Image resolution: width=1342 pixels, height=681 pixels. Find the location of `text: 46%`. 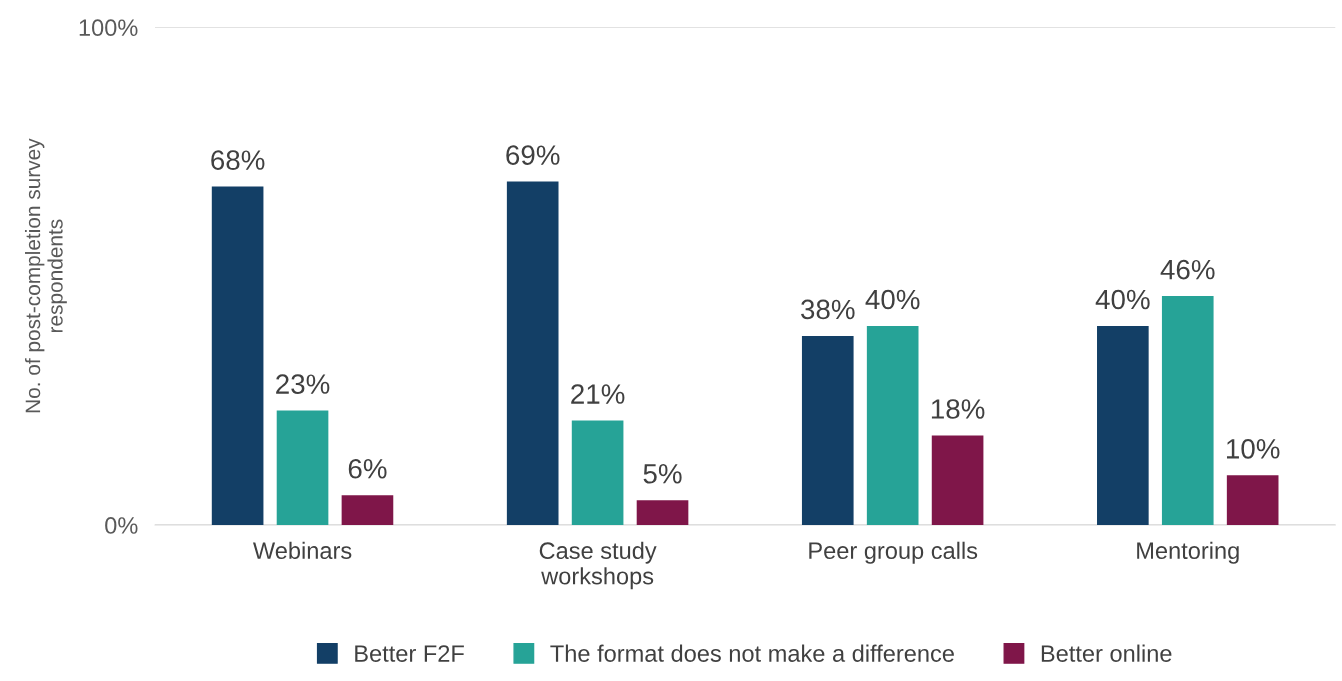

text: 46% is located at coordinates (1187, 269).